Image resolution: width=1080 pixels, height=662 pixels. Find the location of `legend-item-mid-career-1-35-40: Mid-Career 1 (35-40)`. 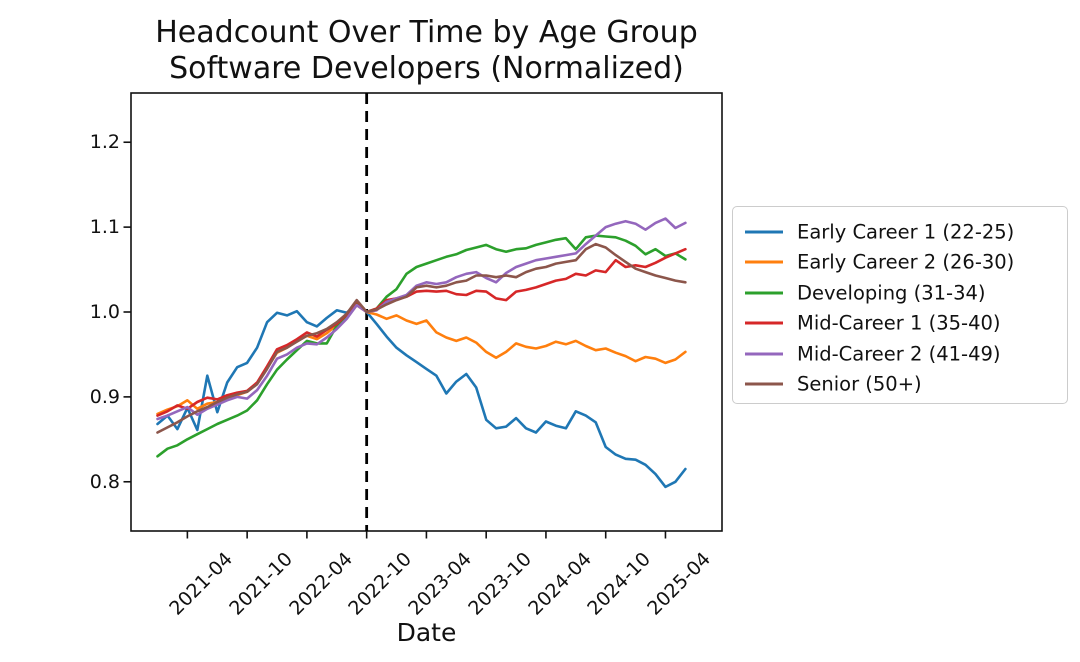

legend-item-mid-career-1-35-40: Mid-Career 1 (35-40) is located at coordinates (900, 323).